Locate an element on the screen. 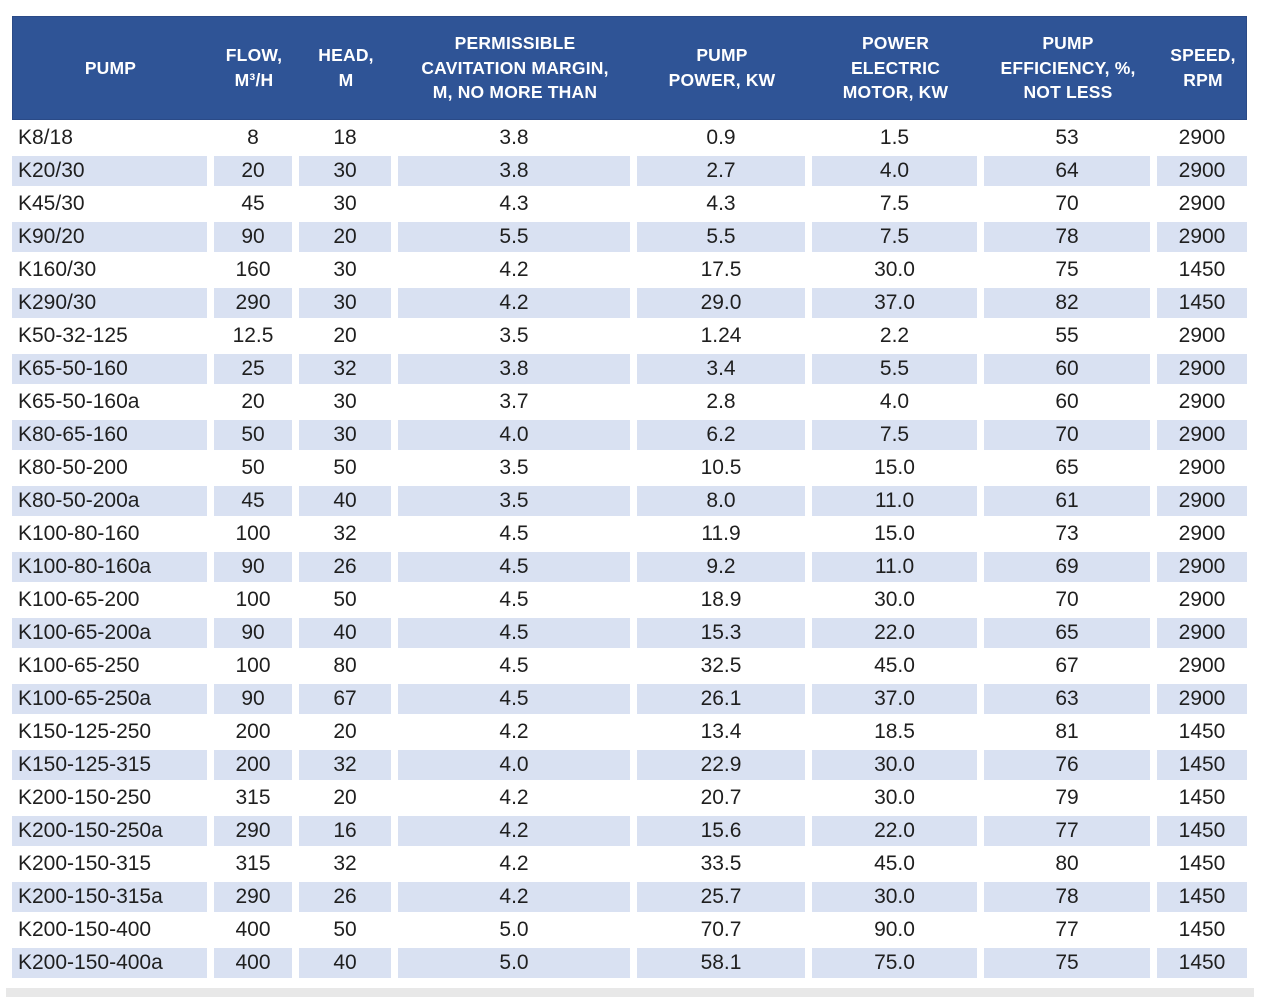  value-cell: 1.5 is located at coordinates (894, 138).